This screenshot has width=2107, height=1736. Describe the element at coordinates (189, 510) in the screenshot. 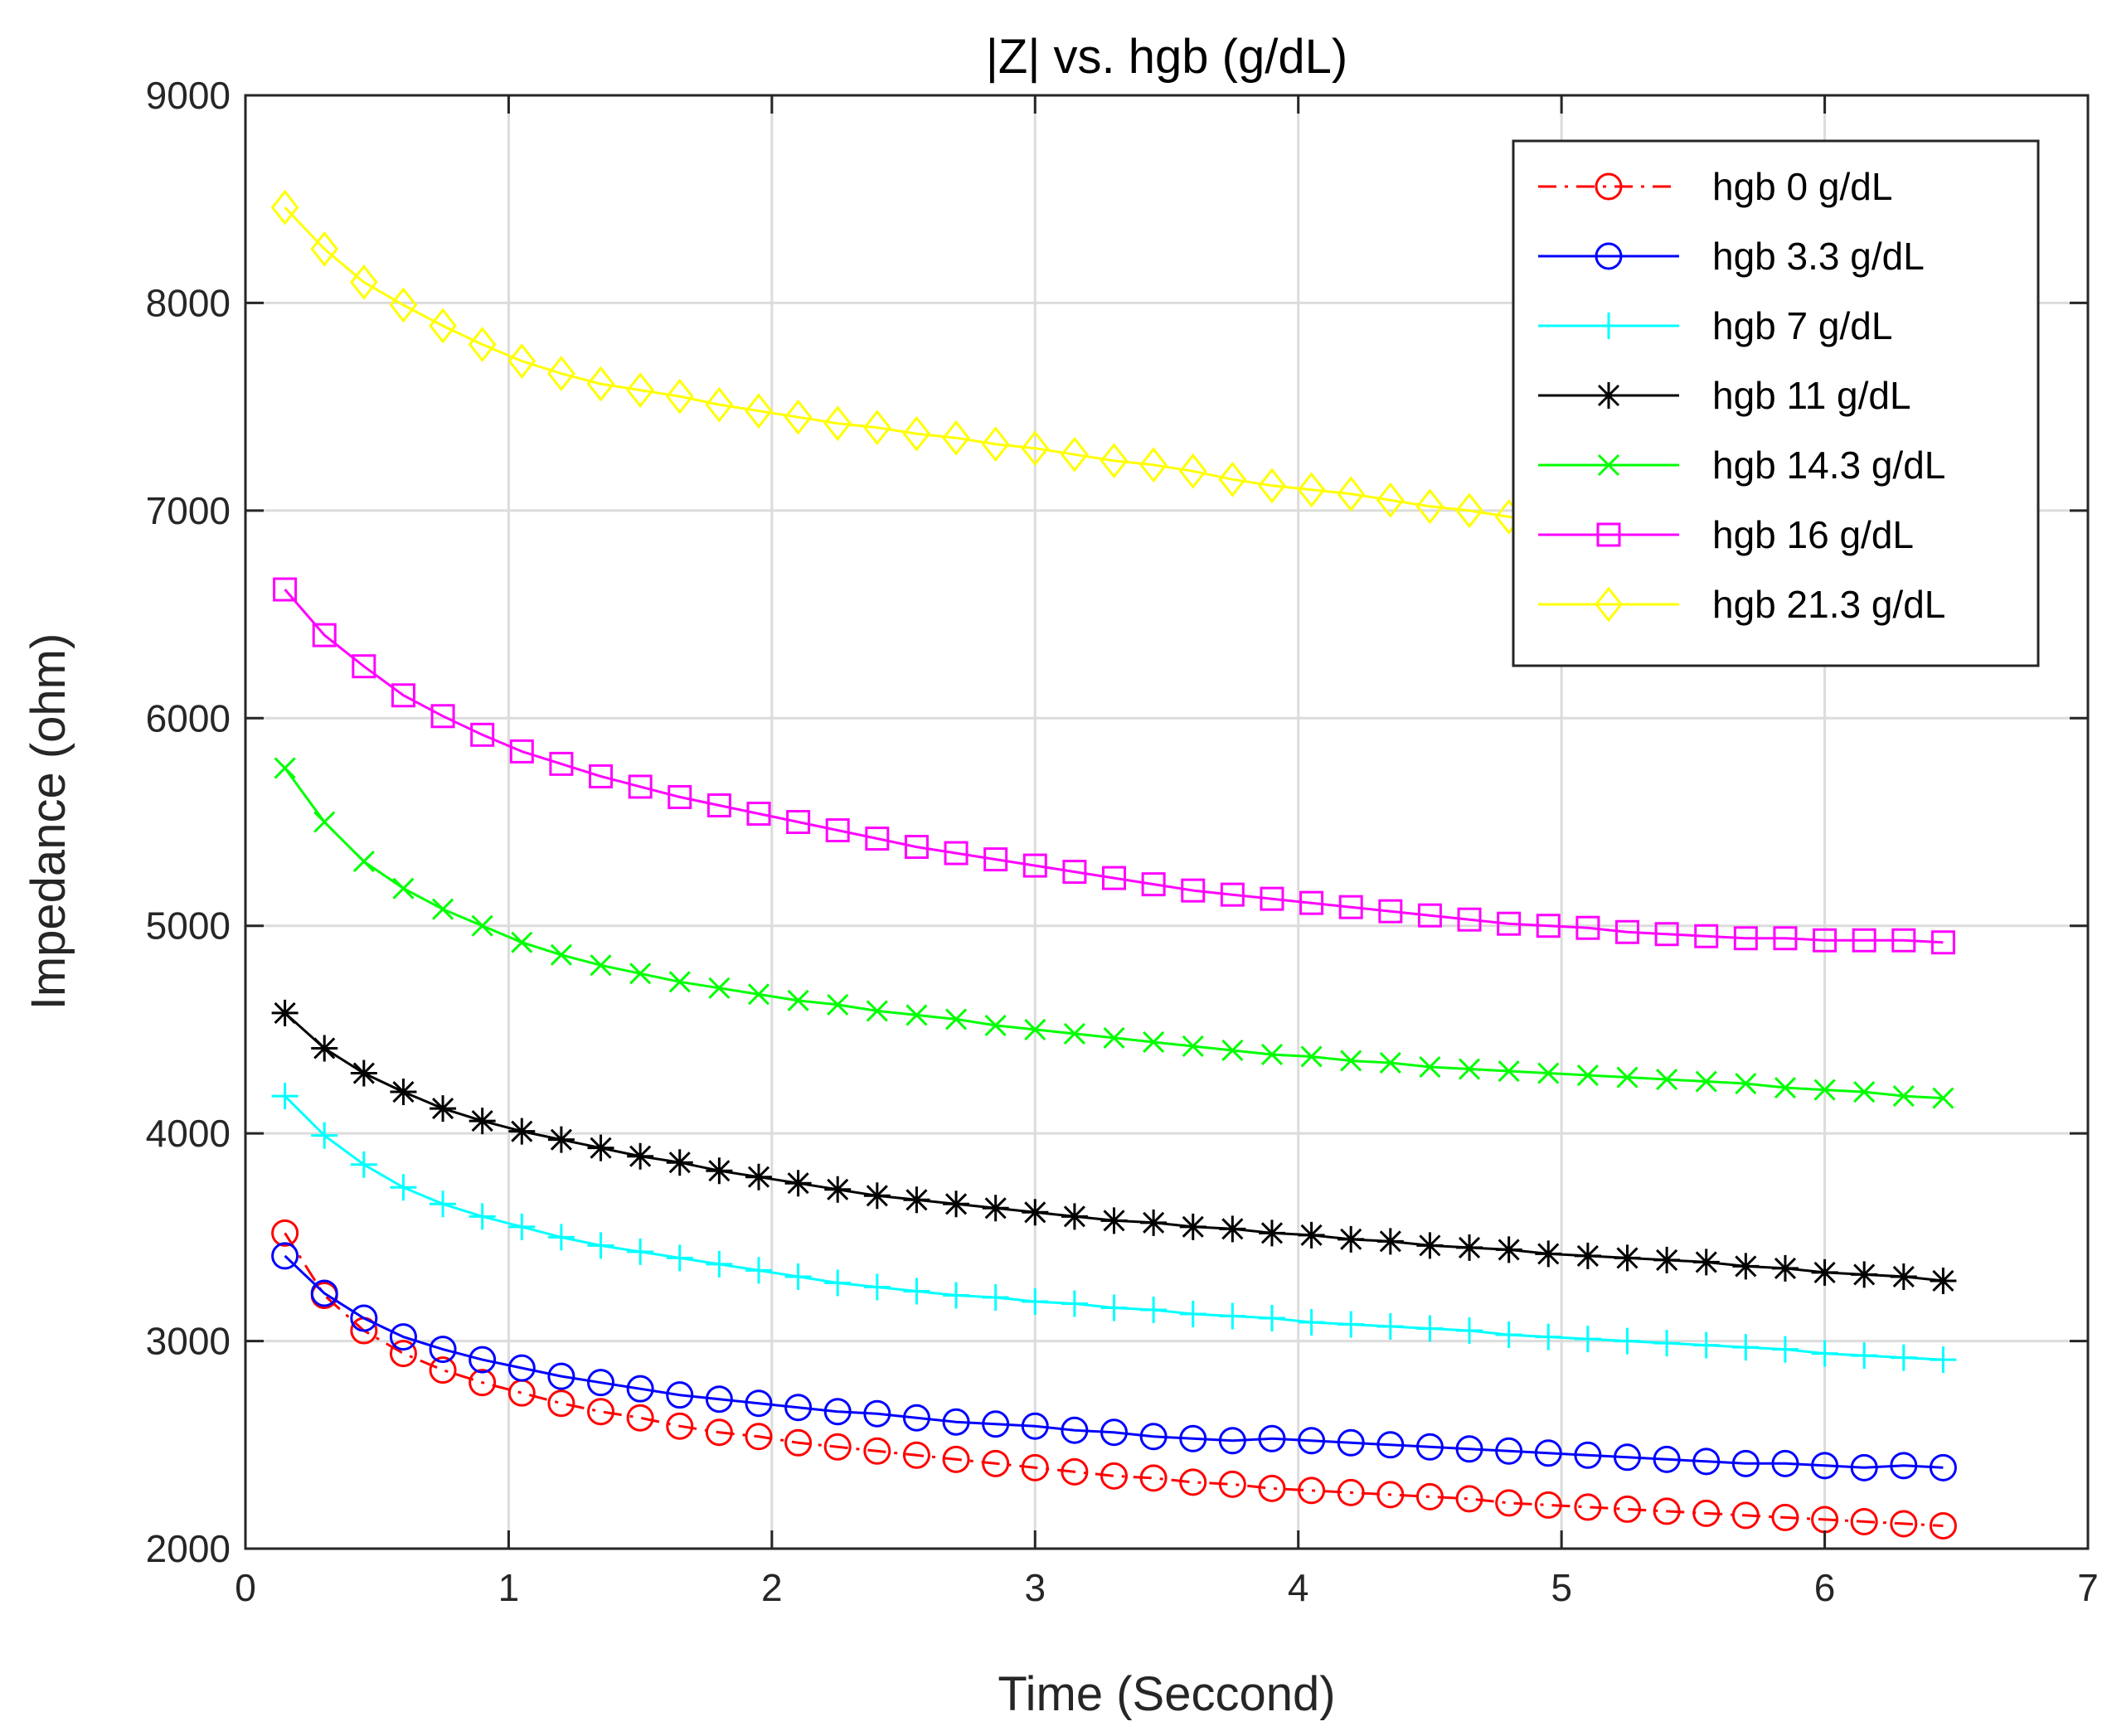

I see `y-tick-label: 7000` at that location.